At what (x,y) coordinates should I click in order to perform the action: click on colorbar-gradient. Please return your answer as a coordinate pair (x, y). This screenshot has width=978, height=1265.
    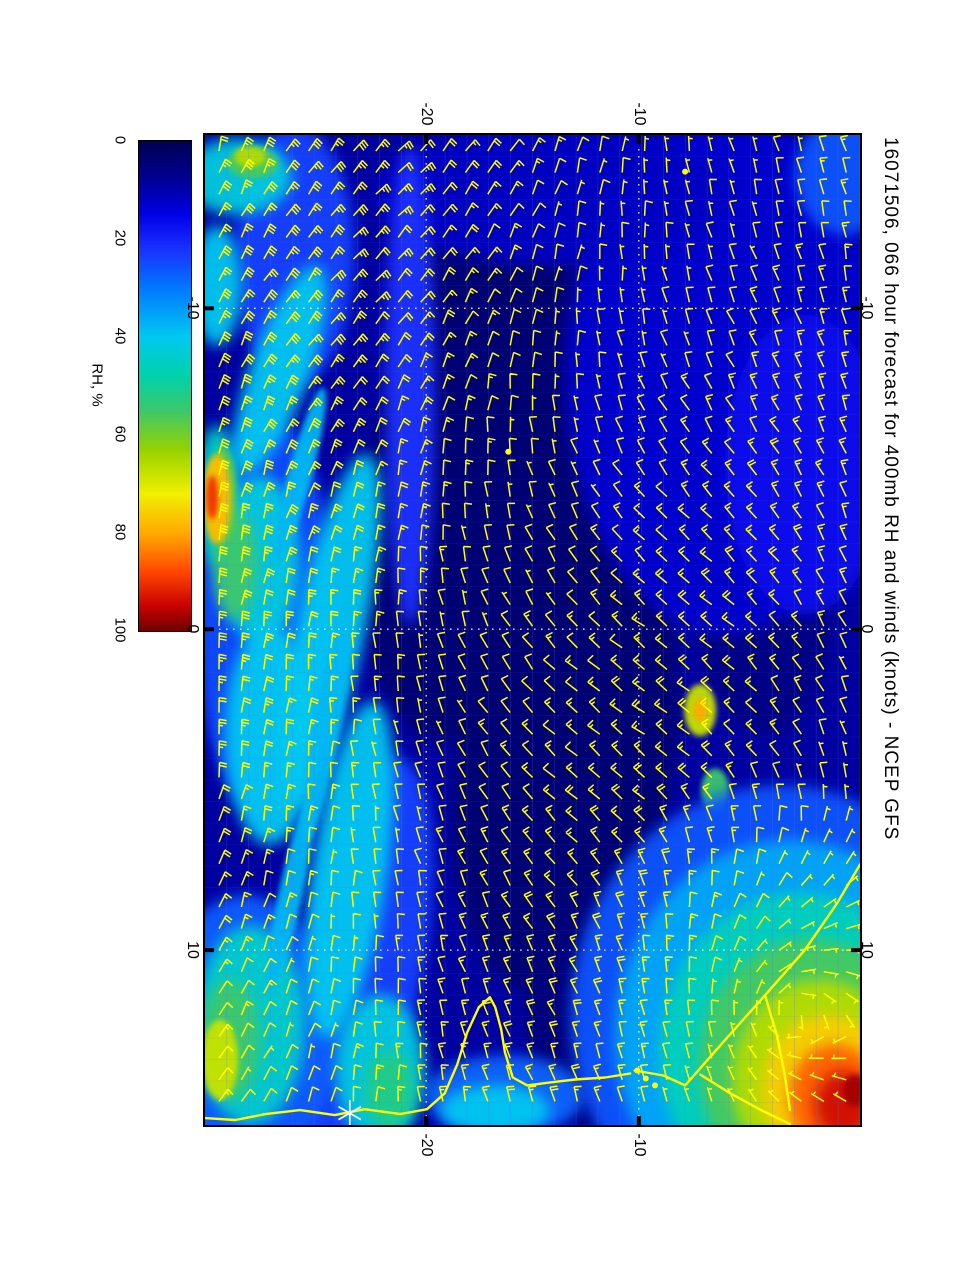
    Looking at the image, I should click on (165, 386).